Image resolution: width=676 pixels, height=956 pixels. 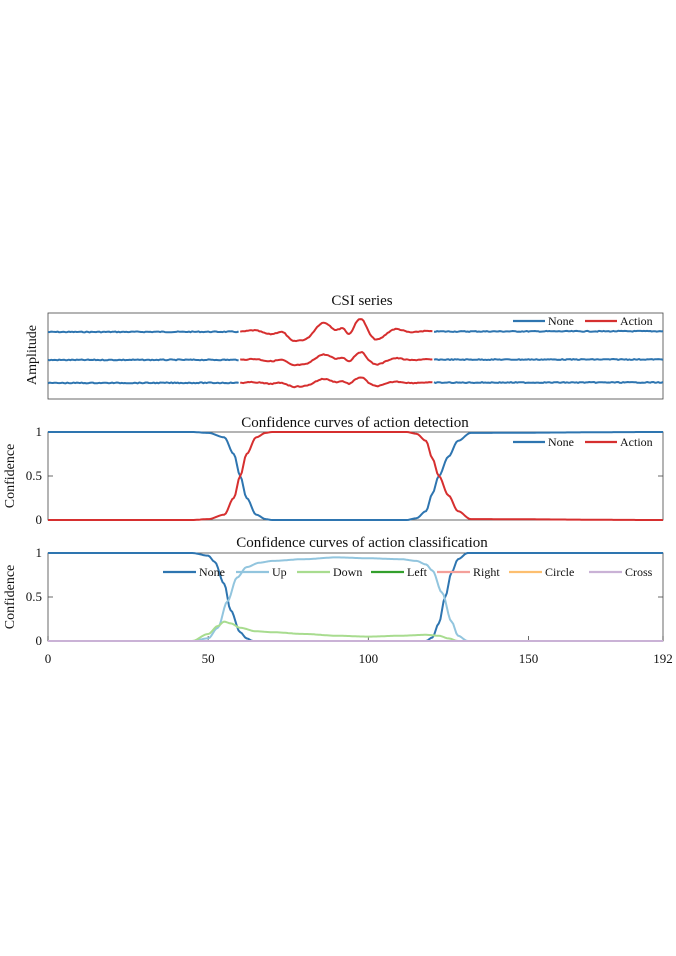 I want to click on csi-trace-2-none-post, so click(x=548, y=359).